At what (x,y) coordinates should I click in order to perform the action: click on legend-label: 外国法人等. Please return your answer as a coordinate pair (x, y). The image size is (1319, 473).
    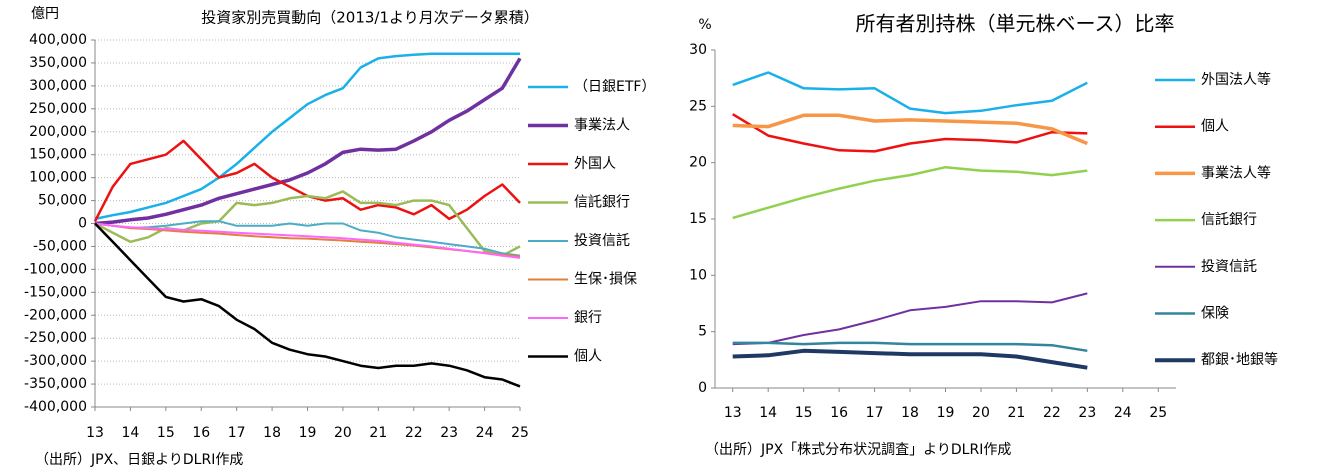
    Looking at the image, I should click on (1236, 79).